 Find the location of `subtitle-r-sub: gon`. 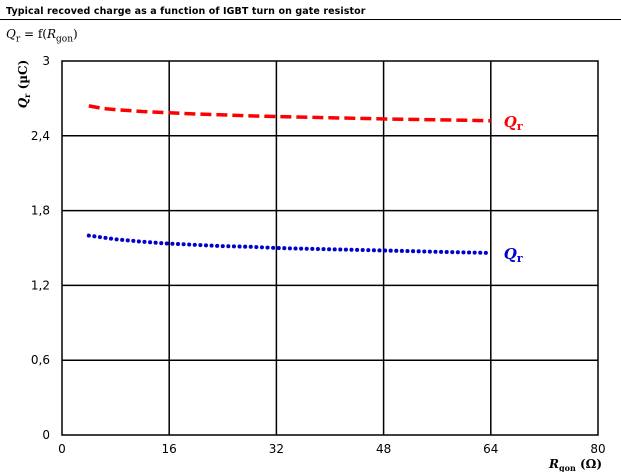

subtitle-r-sub: gon is located at coordinates (64, 39).